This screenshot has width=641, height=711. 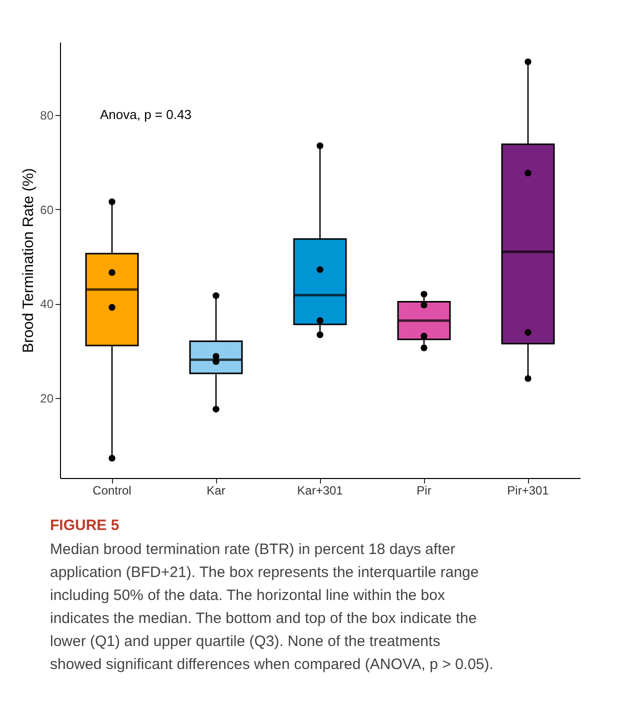 I want to click on caption: FIGURE 5, so click(x=85, y=525).